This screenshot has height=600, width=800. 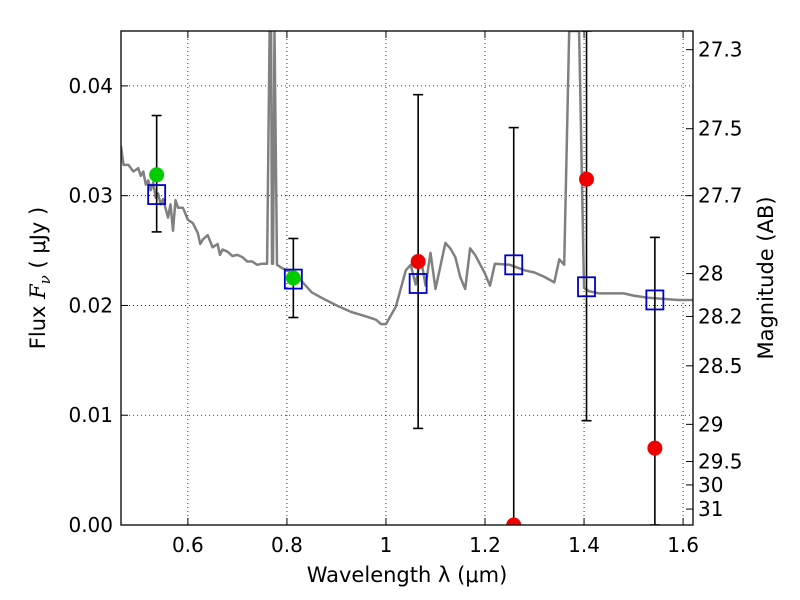 What do you see at coordinates (485, 545) in the screenshot?
I see `x-tick-label: 1.2` at bounding box center [485, 545].